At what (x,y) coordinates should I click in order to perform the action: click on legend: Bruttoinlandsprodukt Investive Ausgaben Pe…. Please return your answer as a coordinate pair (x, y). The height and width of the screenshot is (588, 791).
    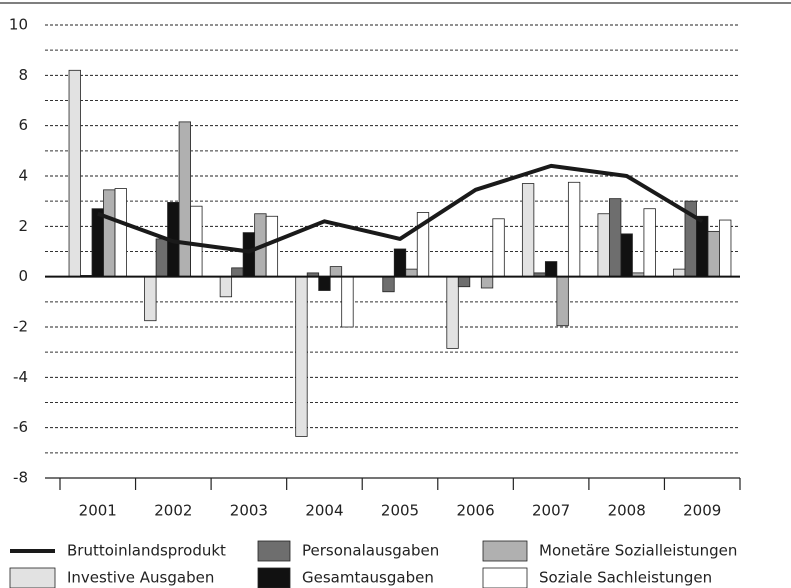
    Looking at the image, I should click on (373, 564).